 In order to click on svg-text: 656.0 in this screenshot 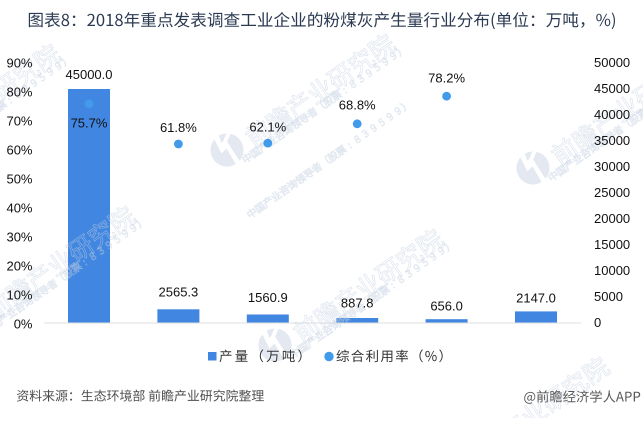, I will do `click(446, 306)`.